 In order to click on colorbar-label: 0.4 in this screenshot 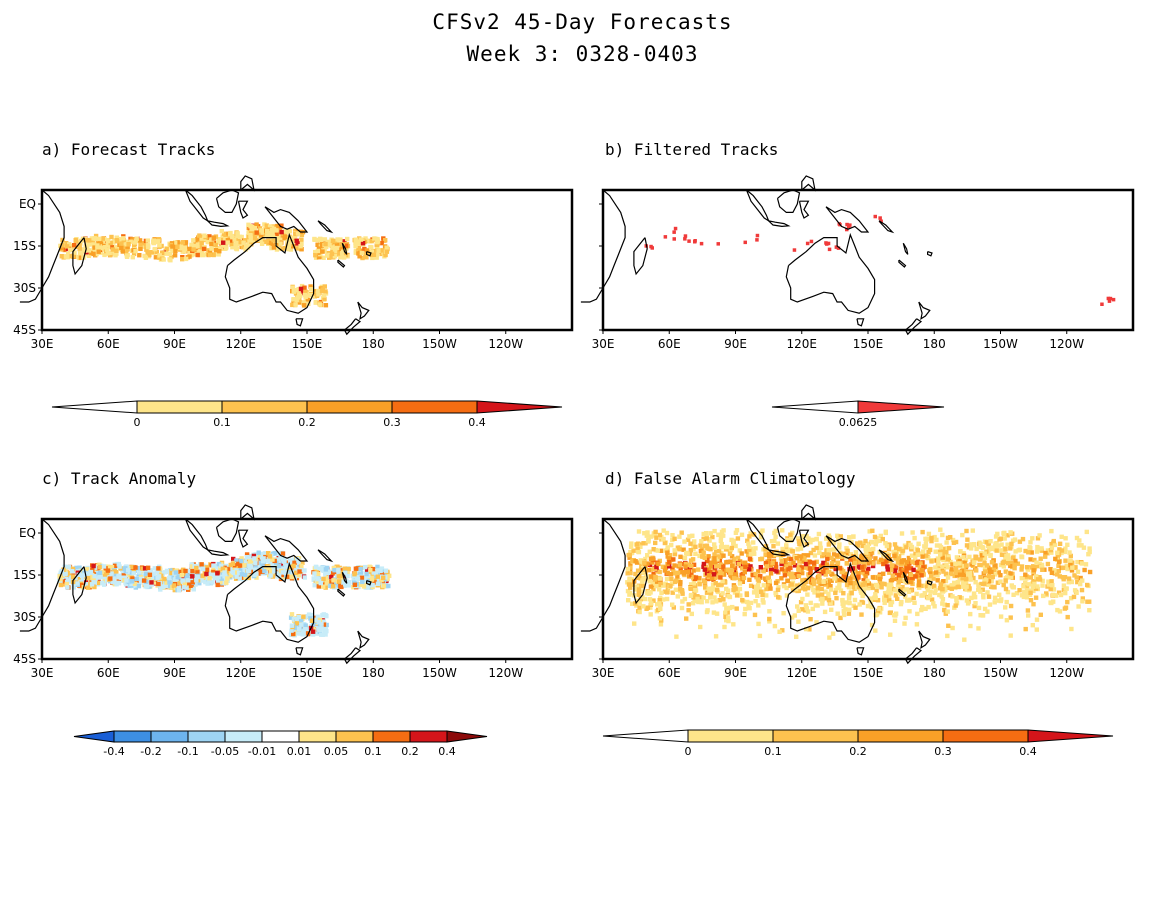, I will do `click(447, 751)`.